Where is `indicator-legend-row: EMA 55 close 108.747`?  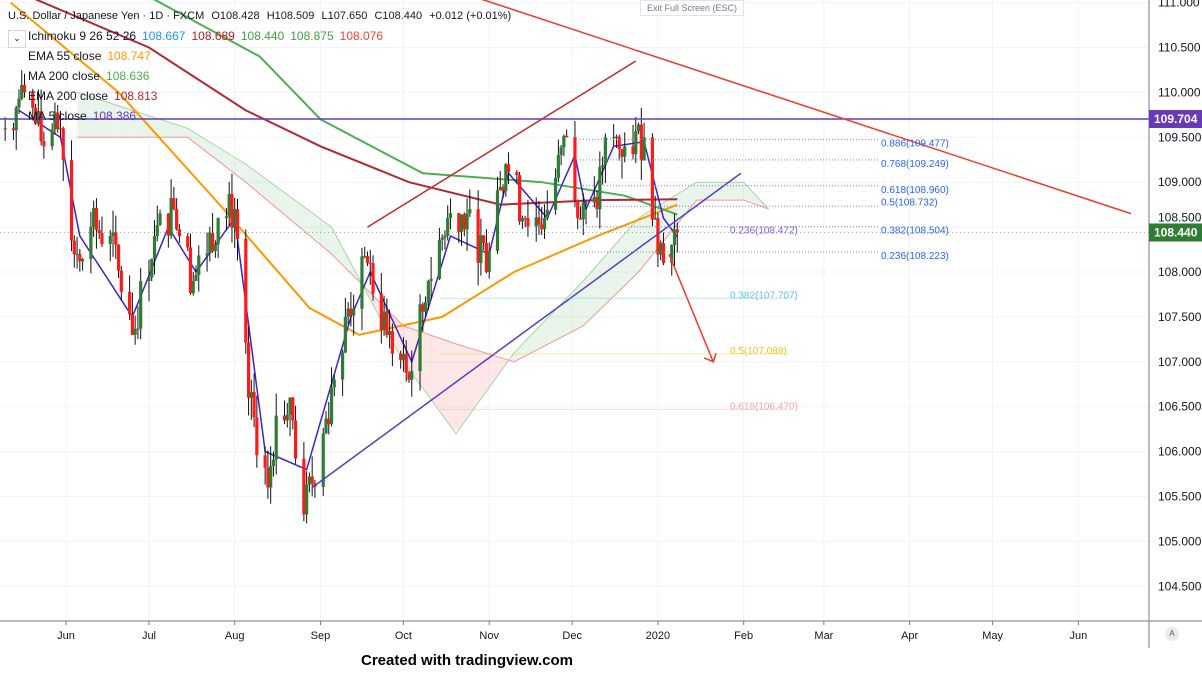
indicator-legend-row: EMA 55 close 108.747 is located at coordinates (269, 56).